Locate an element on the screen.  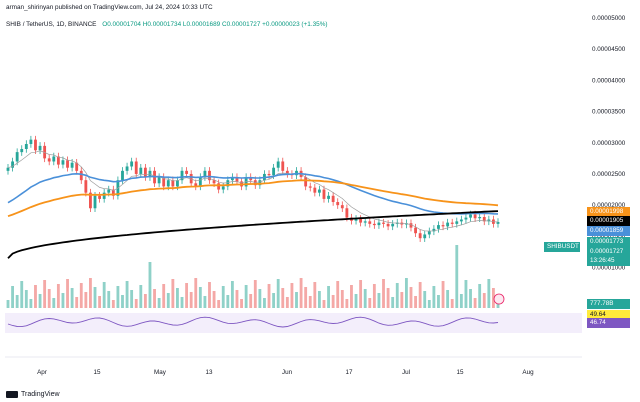
x-tick-label: 17 is located at coordinates (349, 372).